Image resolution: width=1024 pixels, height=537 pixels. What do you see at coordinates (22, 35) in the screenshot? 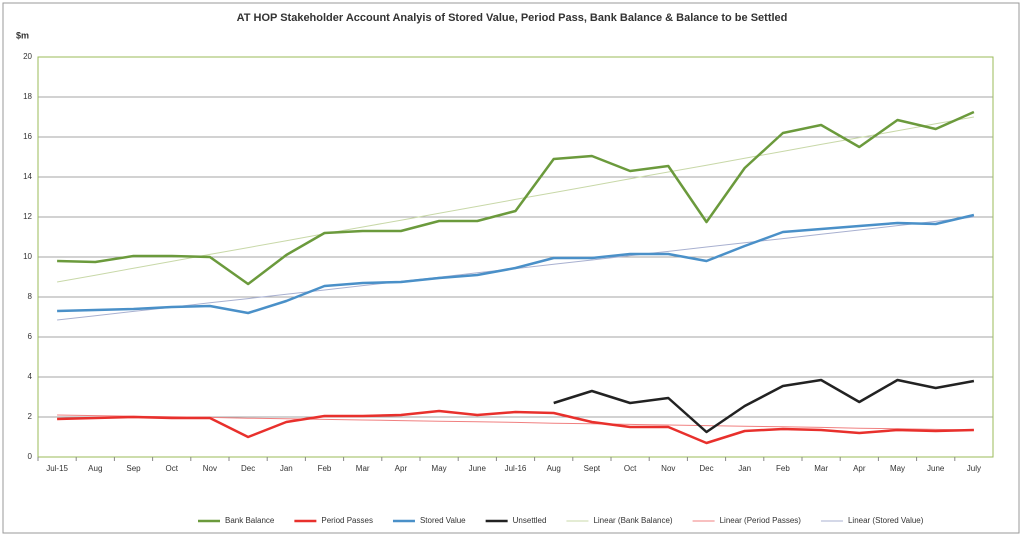
I see `y-axis-label: $m` at bounding box center [22, 35].